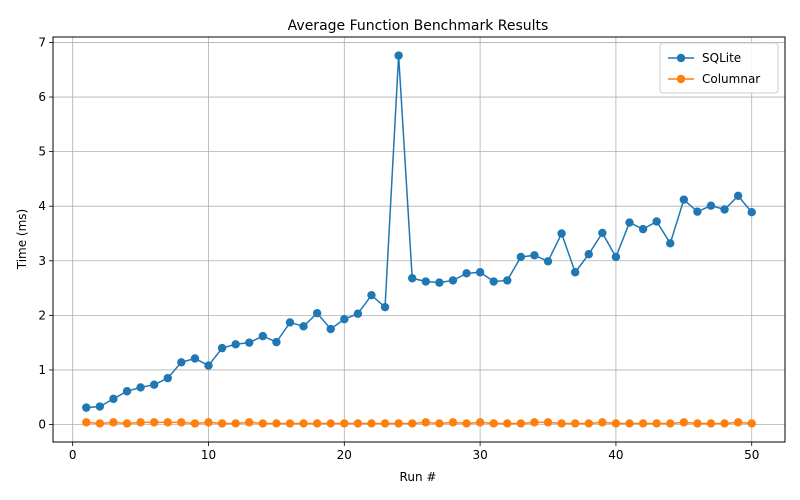  What do you see at coordinates (42, 425) in the screenshot?
I see `y-tick-label: 0` at bounding box center [42, 425].